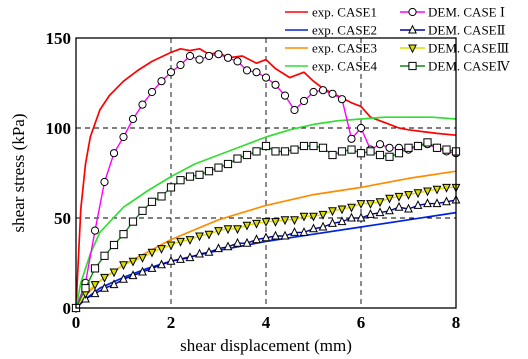 Image resolution: width=528 pixels, height=359 pixels. I want to click on legend-item: exp. CASE3, so click(331, 48).